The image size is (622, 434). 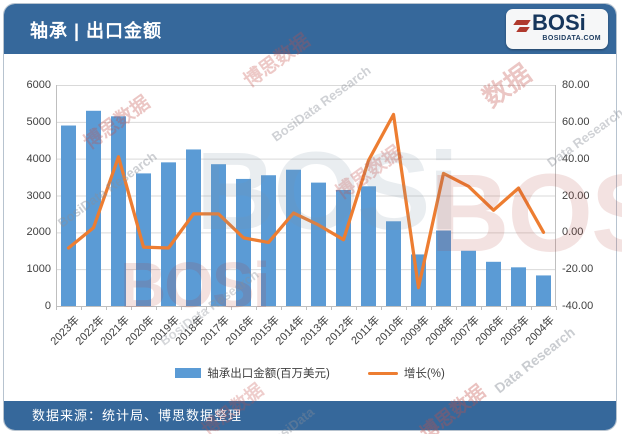 I want to click on left-axis-tick-label: 2000, so click(x=38, y=232).